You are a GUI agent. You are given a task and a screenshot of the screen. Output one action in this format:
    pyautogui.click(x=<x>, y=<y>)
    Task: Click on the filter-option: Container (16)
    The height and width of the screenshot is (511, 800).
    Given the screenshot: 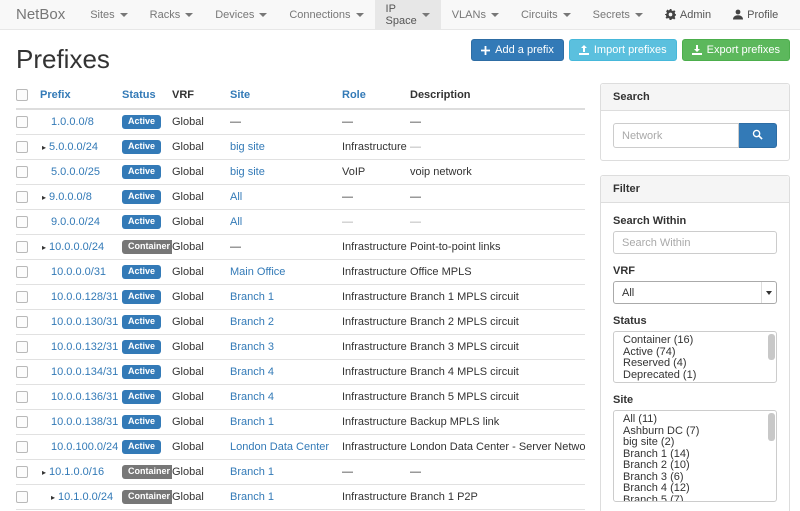 What is the action you would take?
    pyautogui.click(x=658, y=340)
    